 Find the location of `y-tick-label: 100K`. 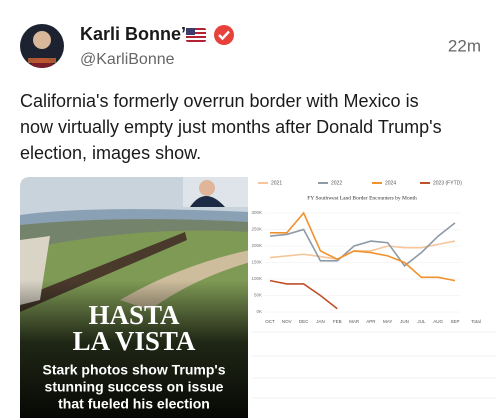

y-tick-label: 100K is located at coordinates (256, 278).